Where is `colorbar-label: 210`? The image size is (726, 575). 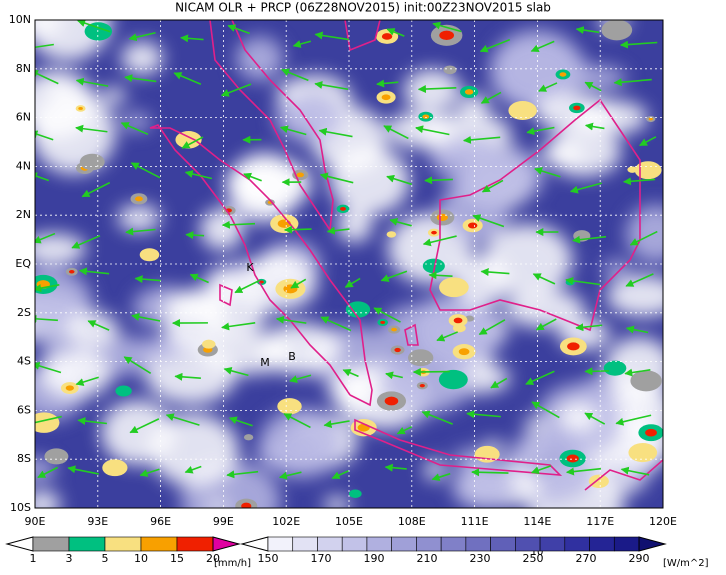
colorbar-label: 210 is located at coordinates (427, 558).